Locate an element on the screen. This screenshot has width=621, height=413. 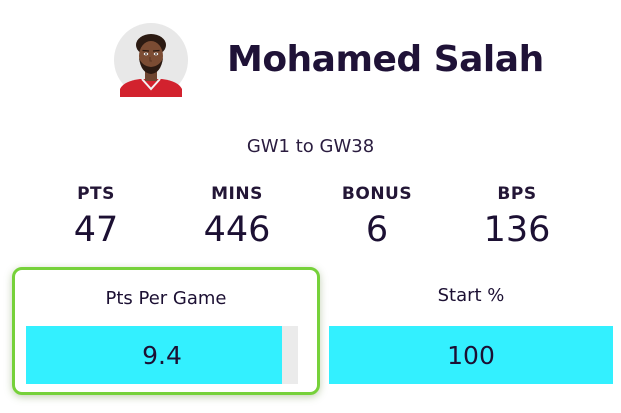
start-percent-bar: 100 is located at coordinates (471, 355).